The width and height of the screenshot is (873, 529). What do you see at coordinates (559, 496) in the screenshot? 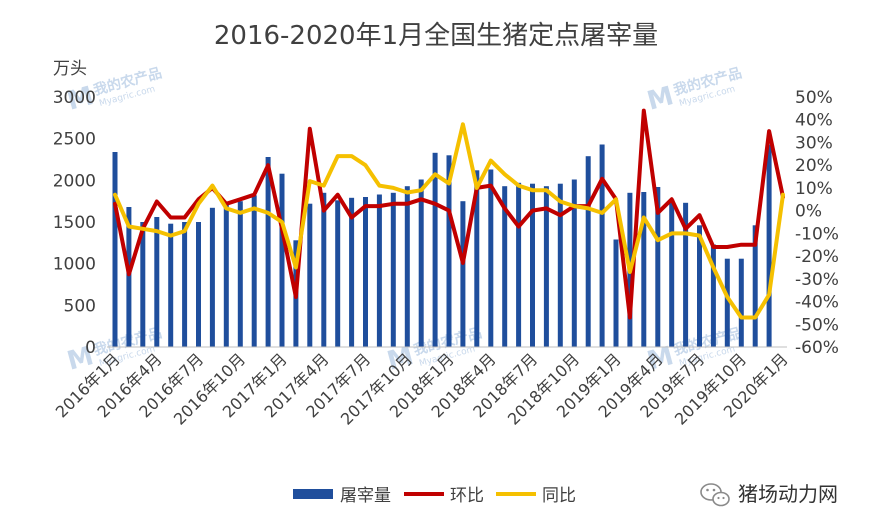
I see `legend-label-yoy: 同比` at bounding box center [559, 496].